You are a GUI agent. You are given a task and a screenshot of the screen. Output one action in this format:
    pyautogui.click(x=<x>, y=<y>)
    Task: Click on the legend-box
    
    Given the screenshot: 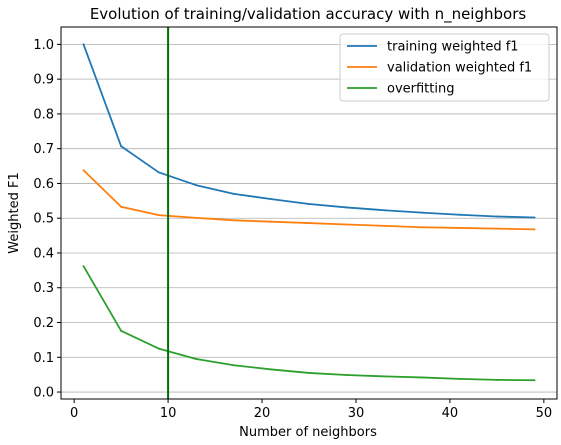 What is the action you would take?
    pyautogui.click(x=444, y=67)
    